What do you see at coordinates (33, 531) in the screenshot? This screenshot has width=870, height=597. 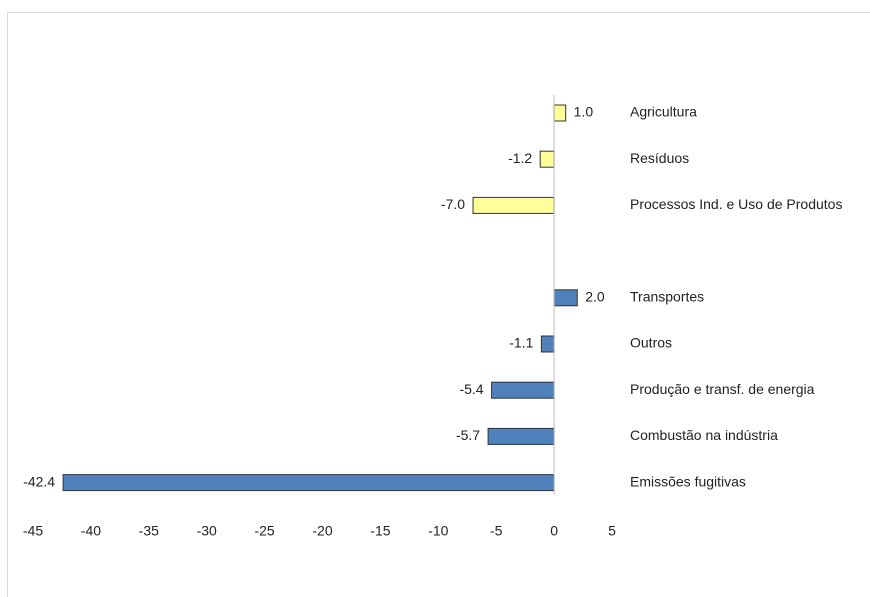 I see `x-tick-label: -45` at bounding box center [33, 531].